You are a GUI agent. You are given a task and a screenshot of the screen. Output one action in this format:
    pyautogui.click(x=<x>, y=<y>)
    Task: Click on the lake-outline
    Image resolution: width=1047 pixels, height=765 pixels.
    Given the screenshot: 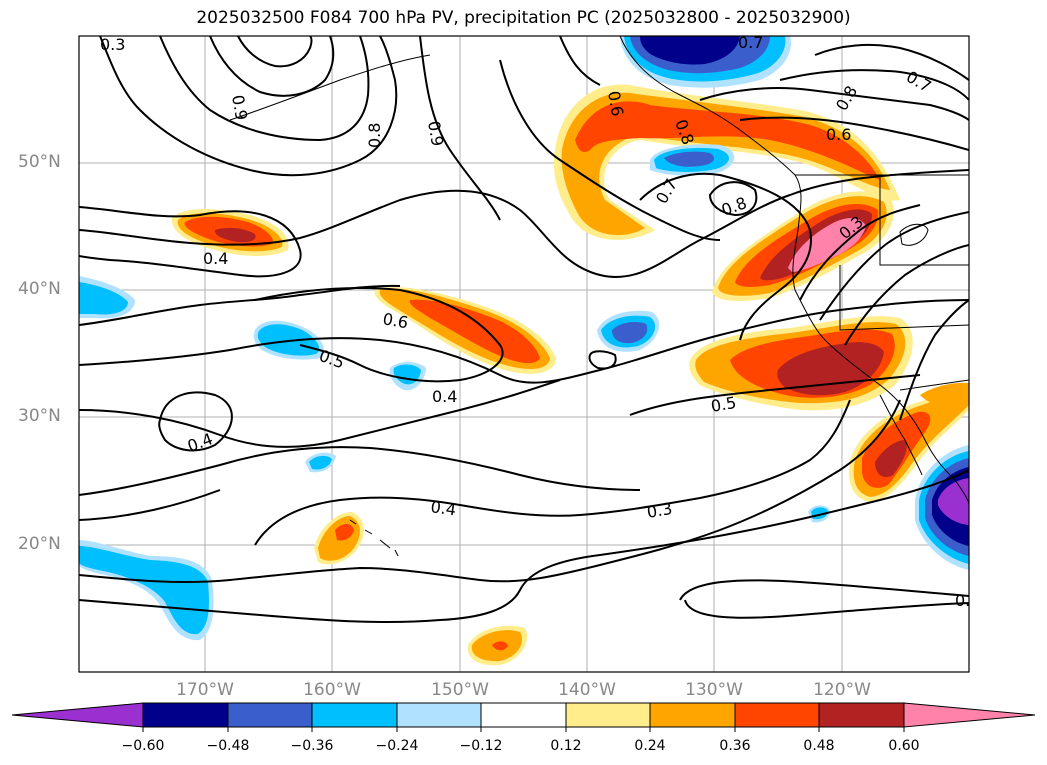 What is the action you would take?
    pyautogui.click(x=914, y=234)
    